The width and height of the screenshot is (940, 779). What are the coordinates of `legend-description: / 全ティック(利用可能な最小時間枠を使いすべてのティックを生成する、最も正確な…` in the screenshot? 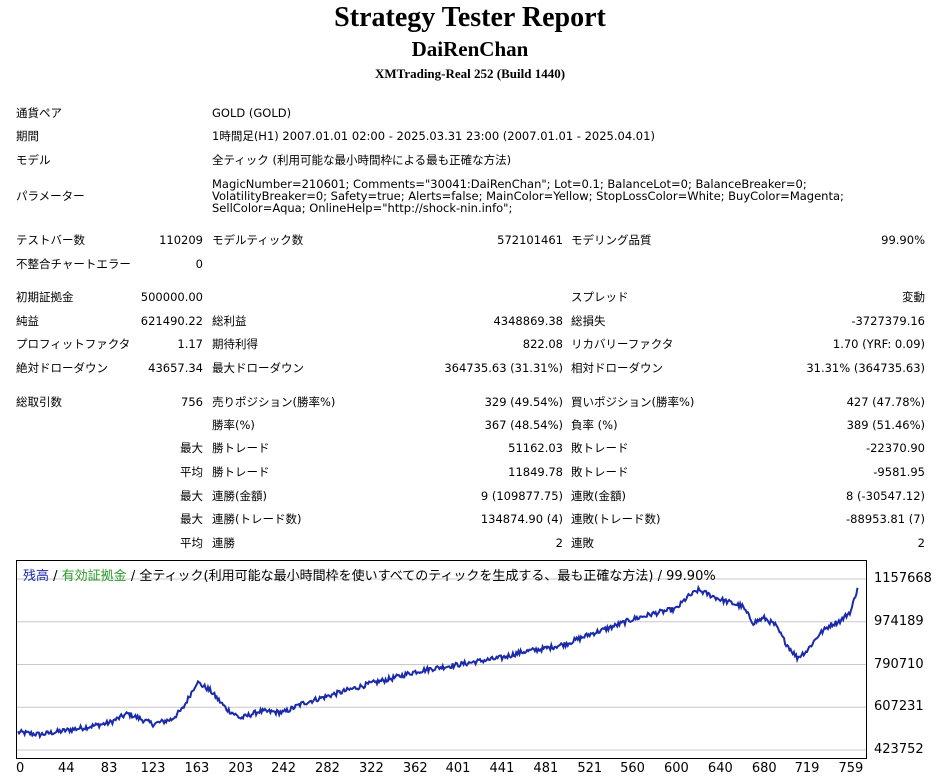 It's located at (421, 576).